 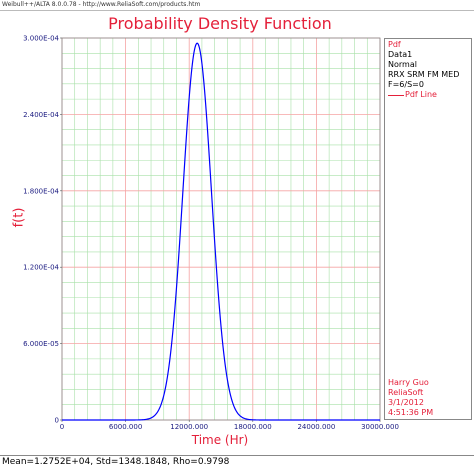 What do you see at coordinates (125, 427) in the screenshot?
I see `x-tick-label: 6000.000` at bounding box center [125, 427].